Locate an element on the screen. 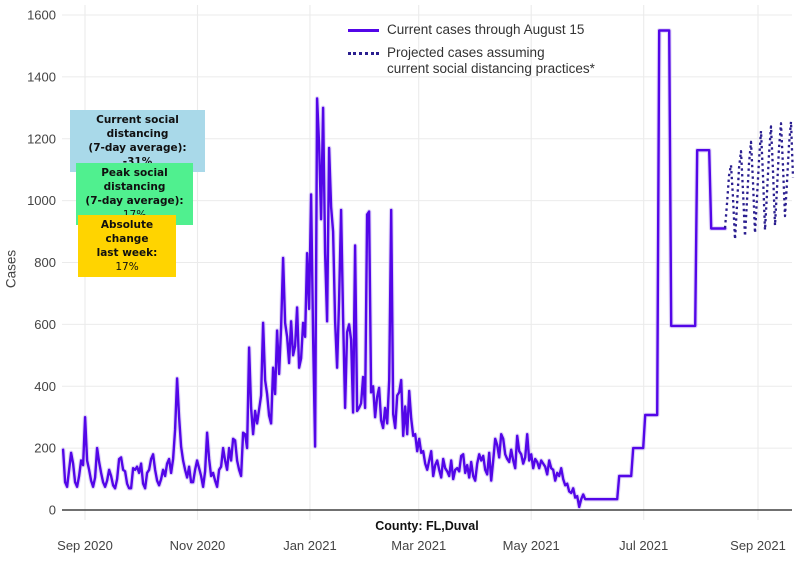 The height and width of the screenshot is (565, 799). y-tick-label-600: 600 is located at coordinates (45, 324).